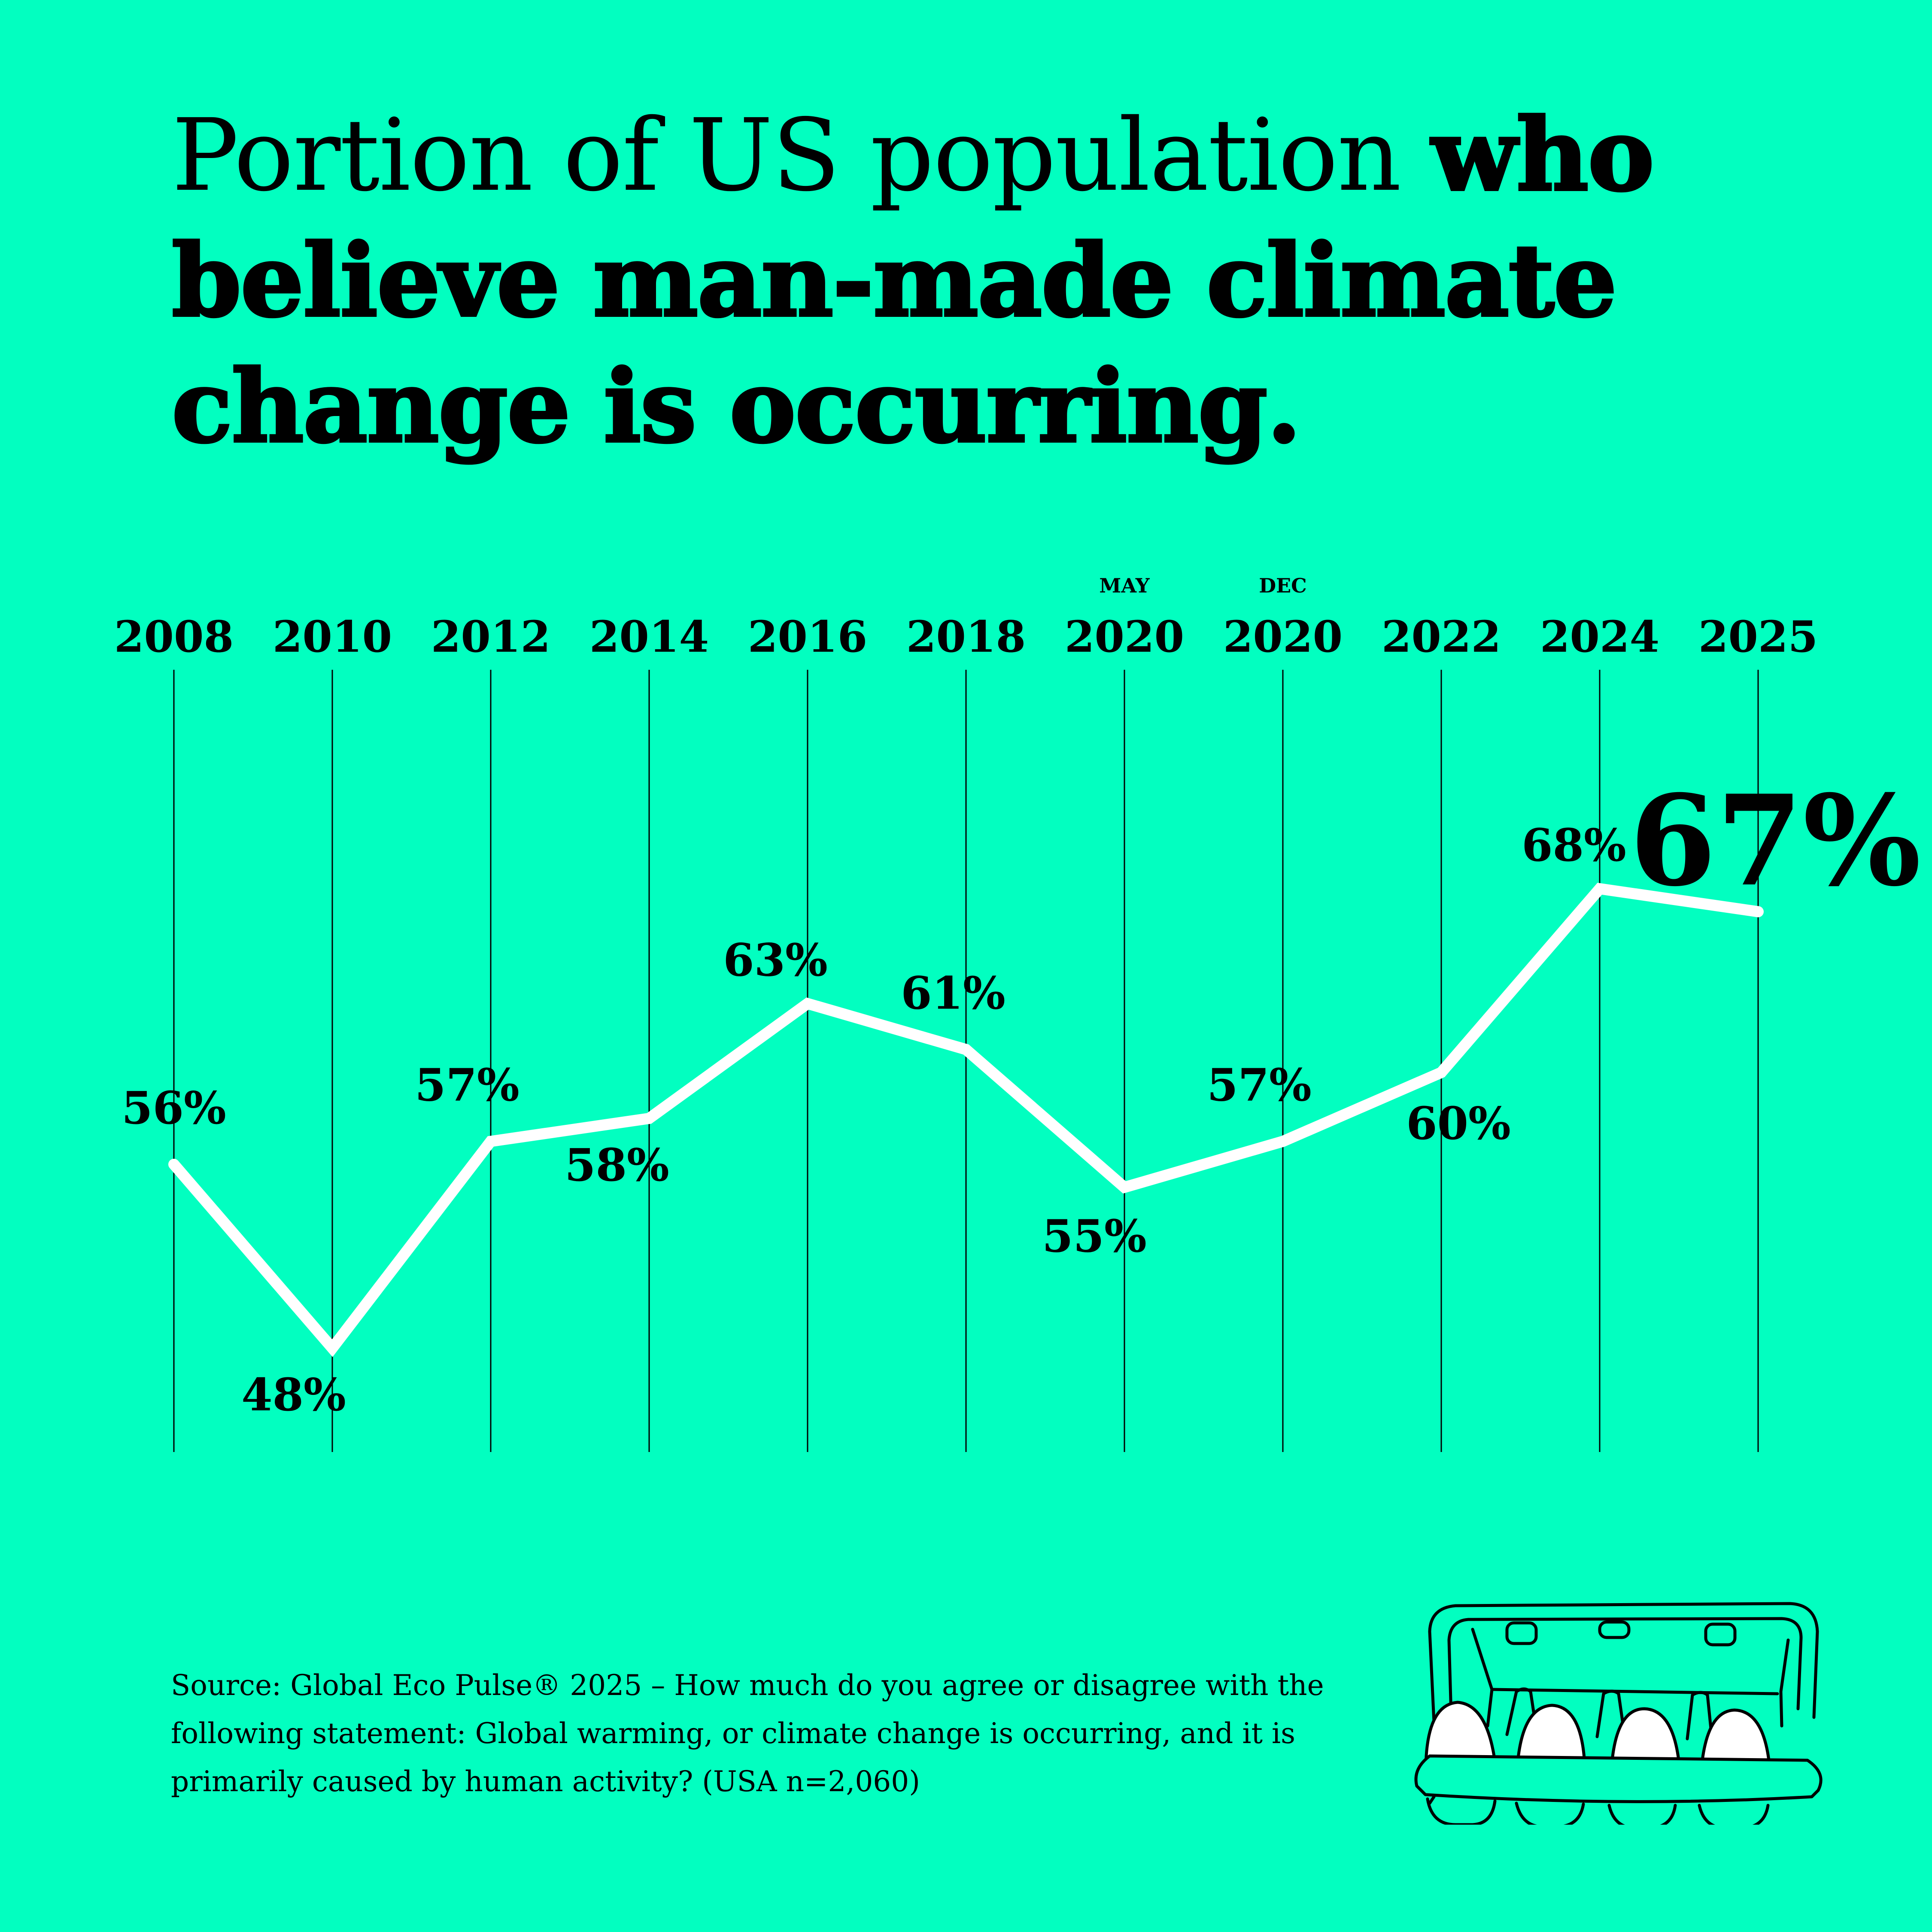 The width and height of the screenshot is (1932, 1932). What do you see at coordinates (1619, 1714) in the screenshot?
I see `egg-carton-icon` at bounding box center [1619, 1714].